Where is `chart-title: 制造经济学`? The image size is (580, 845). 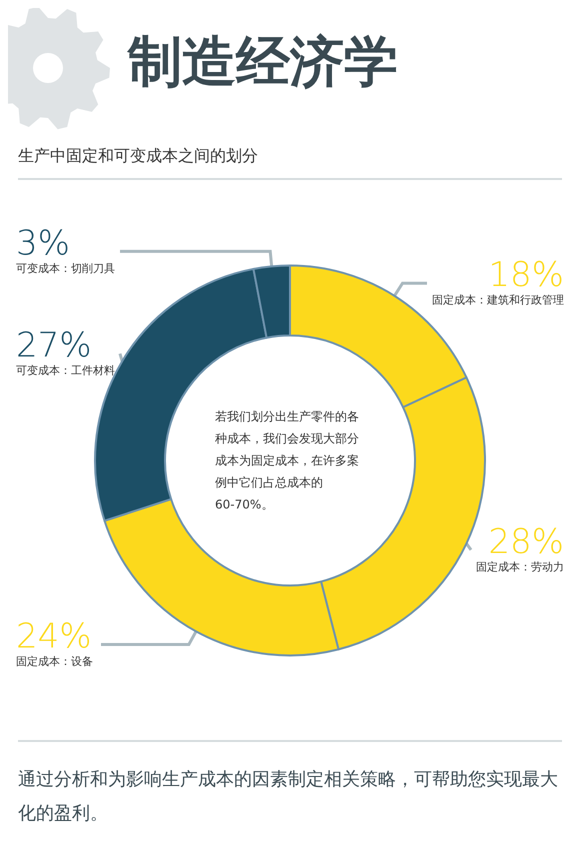 chart-title: 制造经济学 is located at coordinates (263, 62).